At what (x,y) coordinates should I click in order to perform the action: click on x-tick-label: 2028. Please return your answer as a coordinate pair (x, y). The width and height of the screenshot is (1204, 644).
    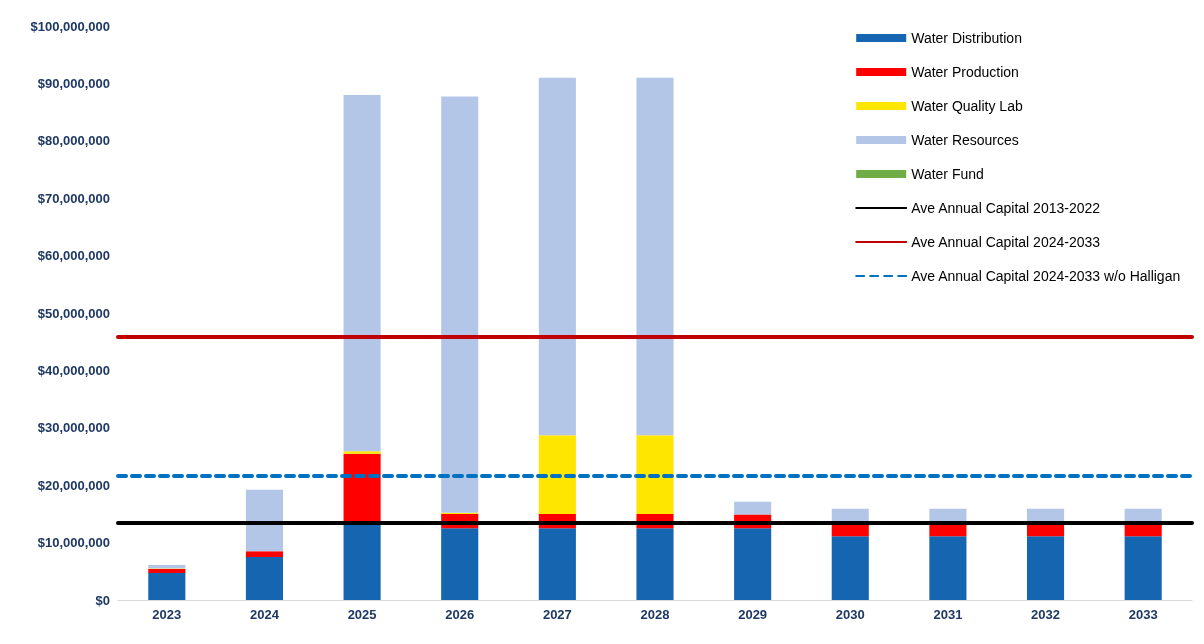
    Looking at the image, I should click on (655, 614).